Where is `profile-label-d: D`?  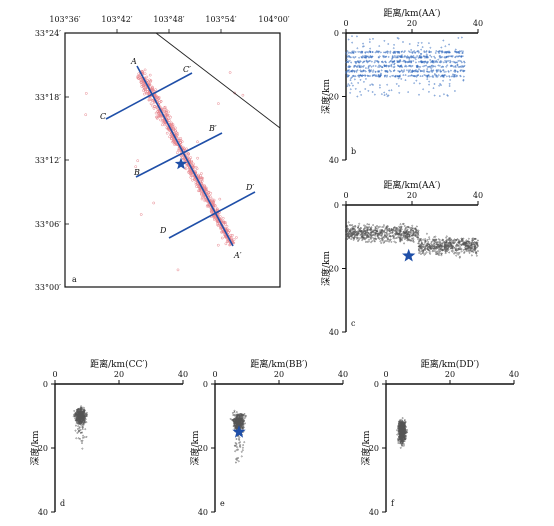 profile-label-d: D is located at coordinates (163, 230).